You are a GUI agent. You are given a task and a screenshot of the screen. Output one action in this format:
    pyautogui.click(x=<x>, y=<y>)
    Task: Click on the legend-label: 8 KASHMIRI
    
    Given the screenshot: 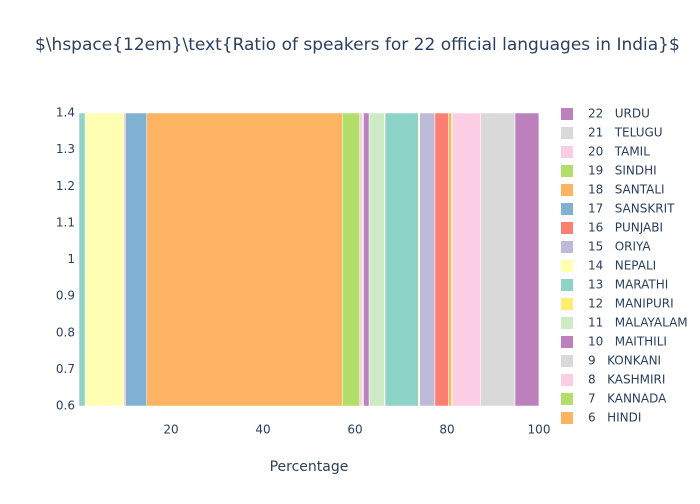 What is the action you would take?
    pyautogui.click(x=626, y=380)
    